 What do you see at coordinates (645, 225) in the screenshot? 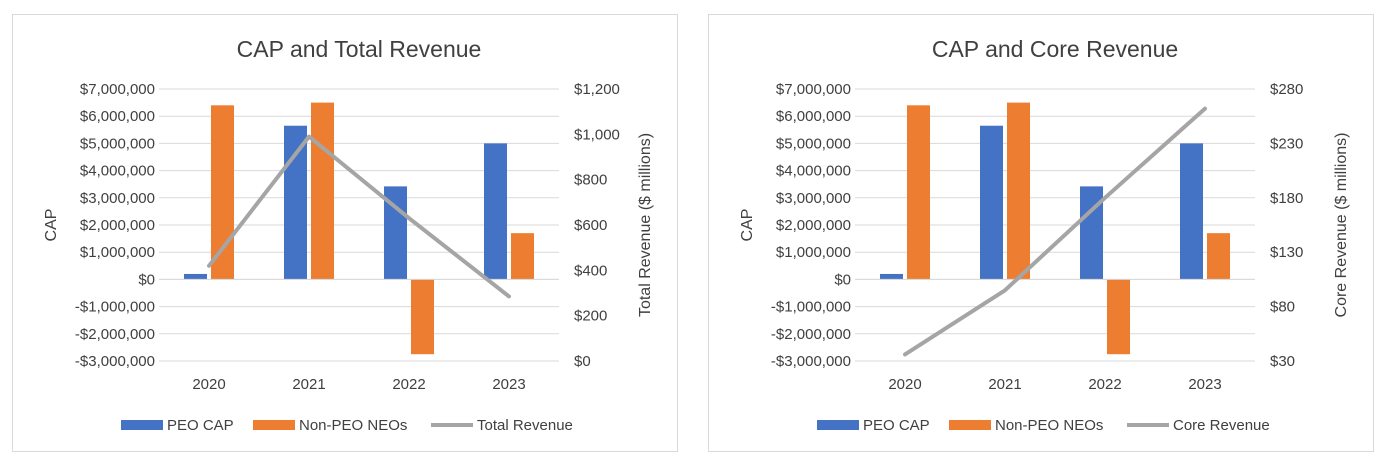
I see `y2-axis-label: Total Revenue ($ millions)` at bounding box center [645, 225].